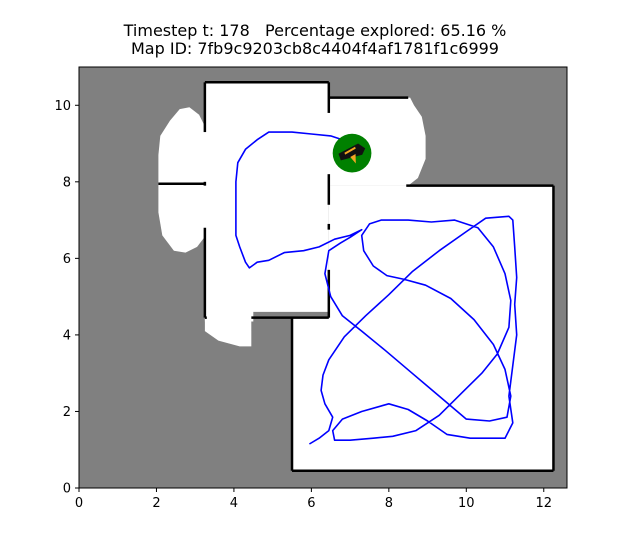  What do you see at coordinates (67, 182) in the screenshot?
I see `y-tick-label: 8` at bounding box center [67, 182].